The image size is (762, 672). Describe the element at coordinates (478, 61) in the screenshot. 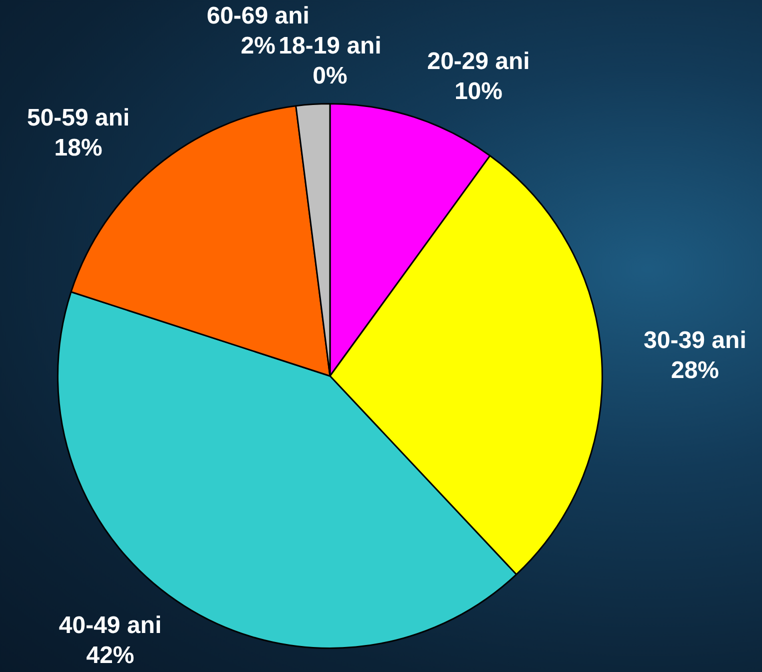

I see `slice-label: 20-29 ani` at that location.